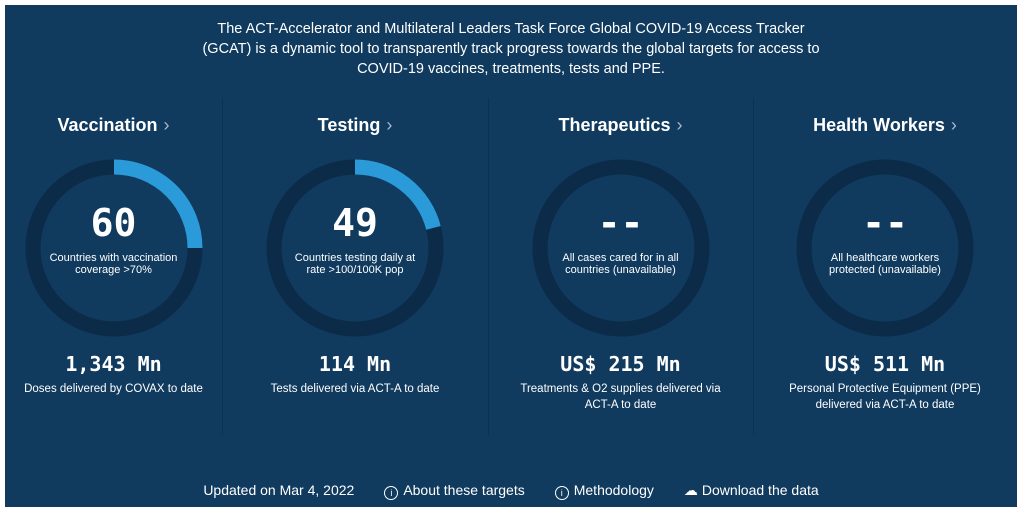 Image resolution: width=1022 pixels, height=512 pixels. What do you see at coordinates (113, 389) in the screenshot?
I see `amount-label: Doses delivered by COVAX to date` at bounding box center [113, 389].